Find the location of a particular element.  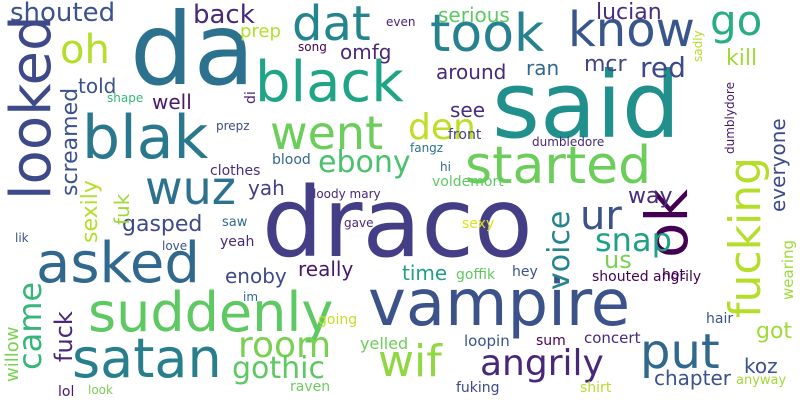

word-lucian: lucian is located at coordinates (629, 12).